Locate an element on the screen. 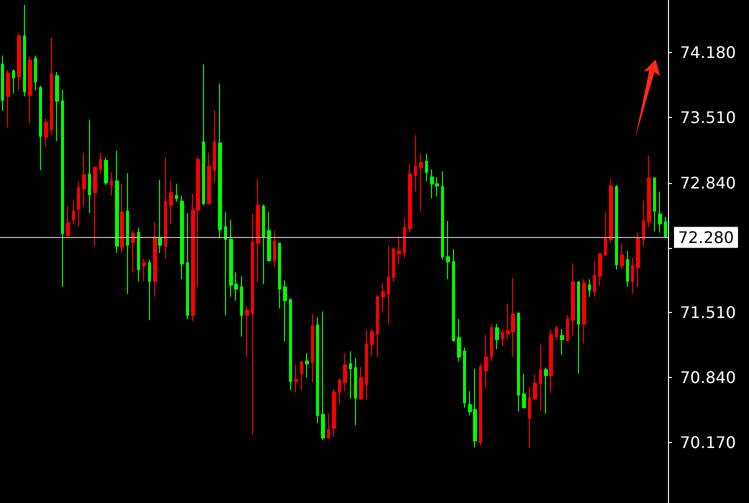 Image resolution: width=749 pixels, height=503 pixels. ref-line-label: 72.280 is located at coordinates (706, 237).